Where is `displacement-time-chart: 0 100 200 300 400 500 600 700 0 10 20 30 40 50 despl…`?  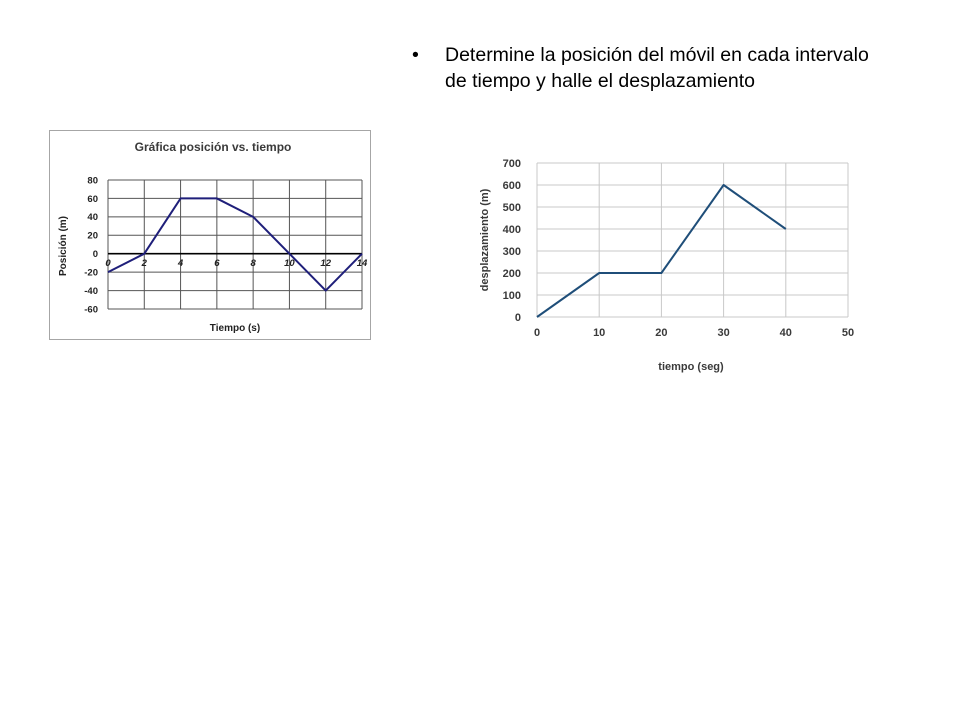
displacement-time-chart: 0 100 200 300 400 500 600 700 0 10 20 30 40 50 despl… is located at coordinates (666, 265).